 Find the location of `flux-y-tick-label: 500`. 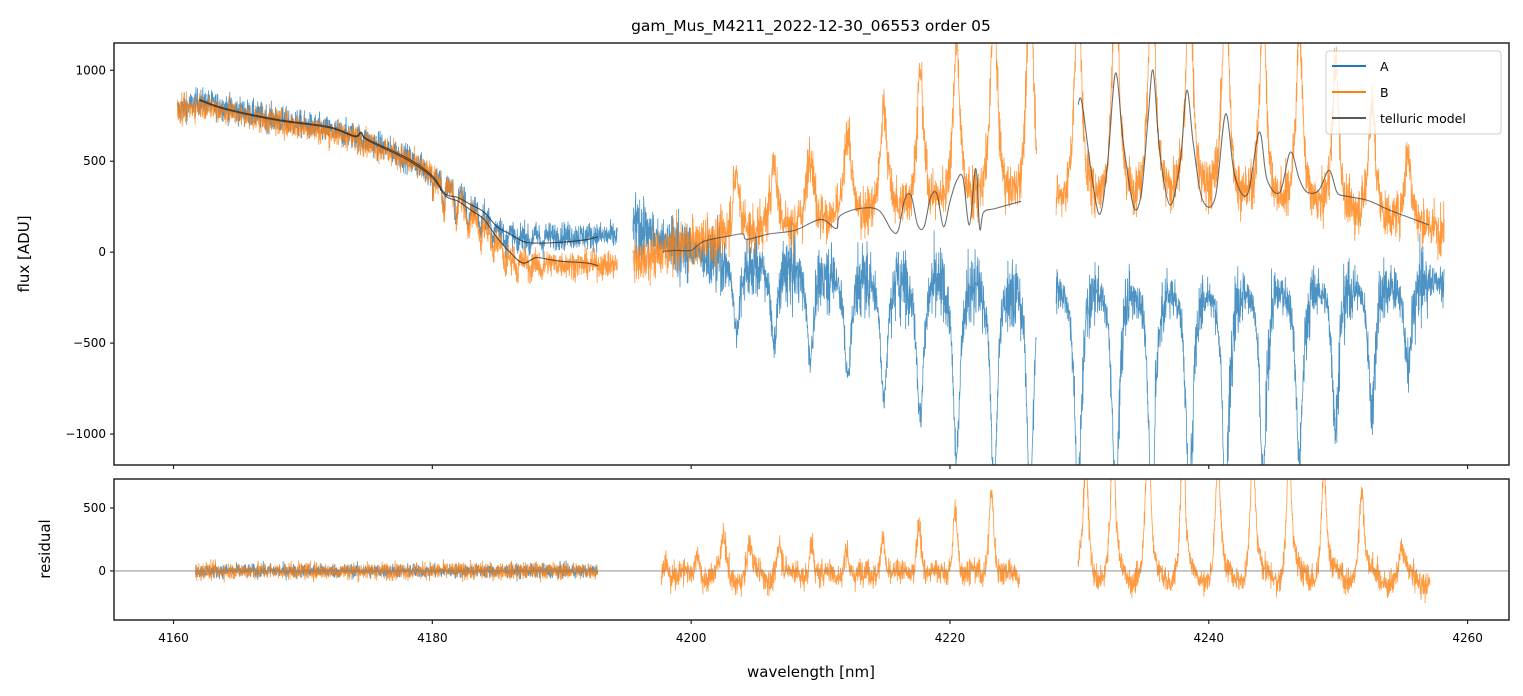

flux-y-tick-label: 500 is located at coordinates (94, 161).